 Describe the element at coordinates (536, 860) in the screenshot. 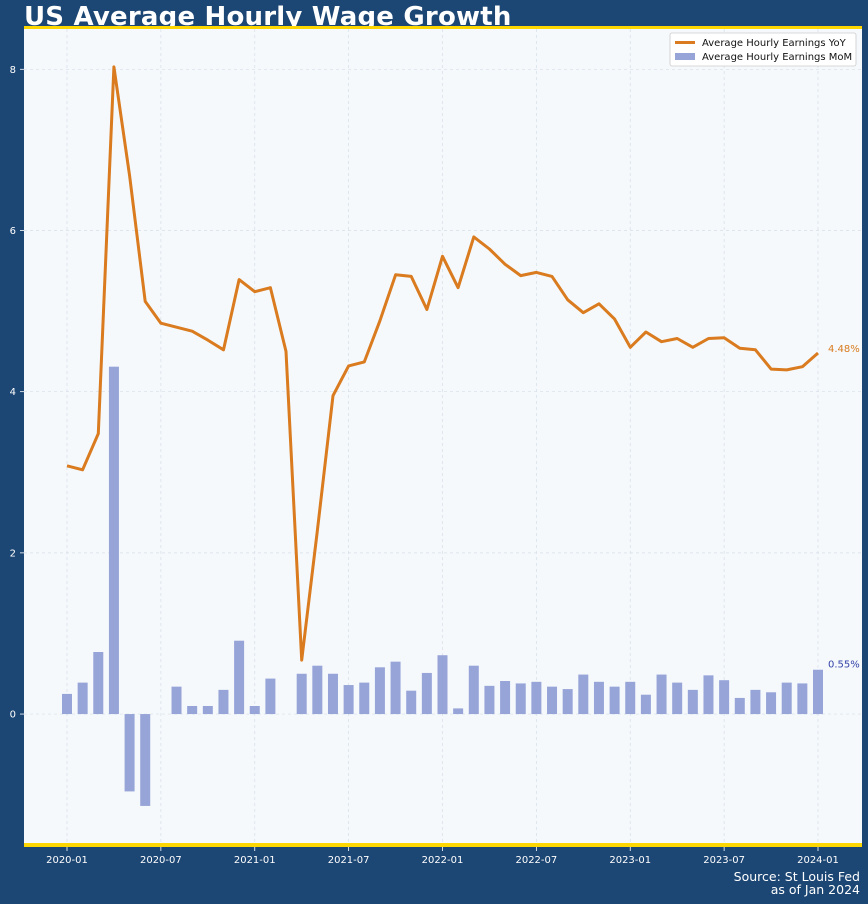

I see `x-tick-label: 2022-07` at that location.